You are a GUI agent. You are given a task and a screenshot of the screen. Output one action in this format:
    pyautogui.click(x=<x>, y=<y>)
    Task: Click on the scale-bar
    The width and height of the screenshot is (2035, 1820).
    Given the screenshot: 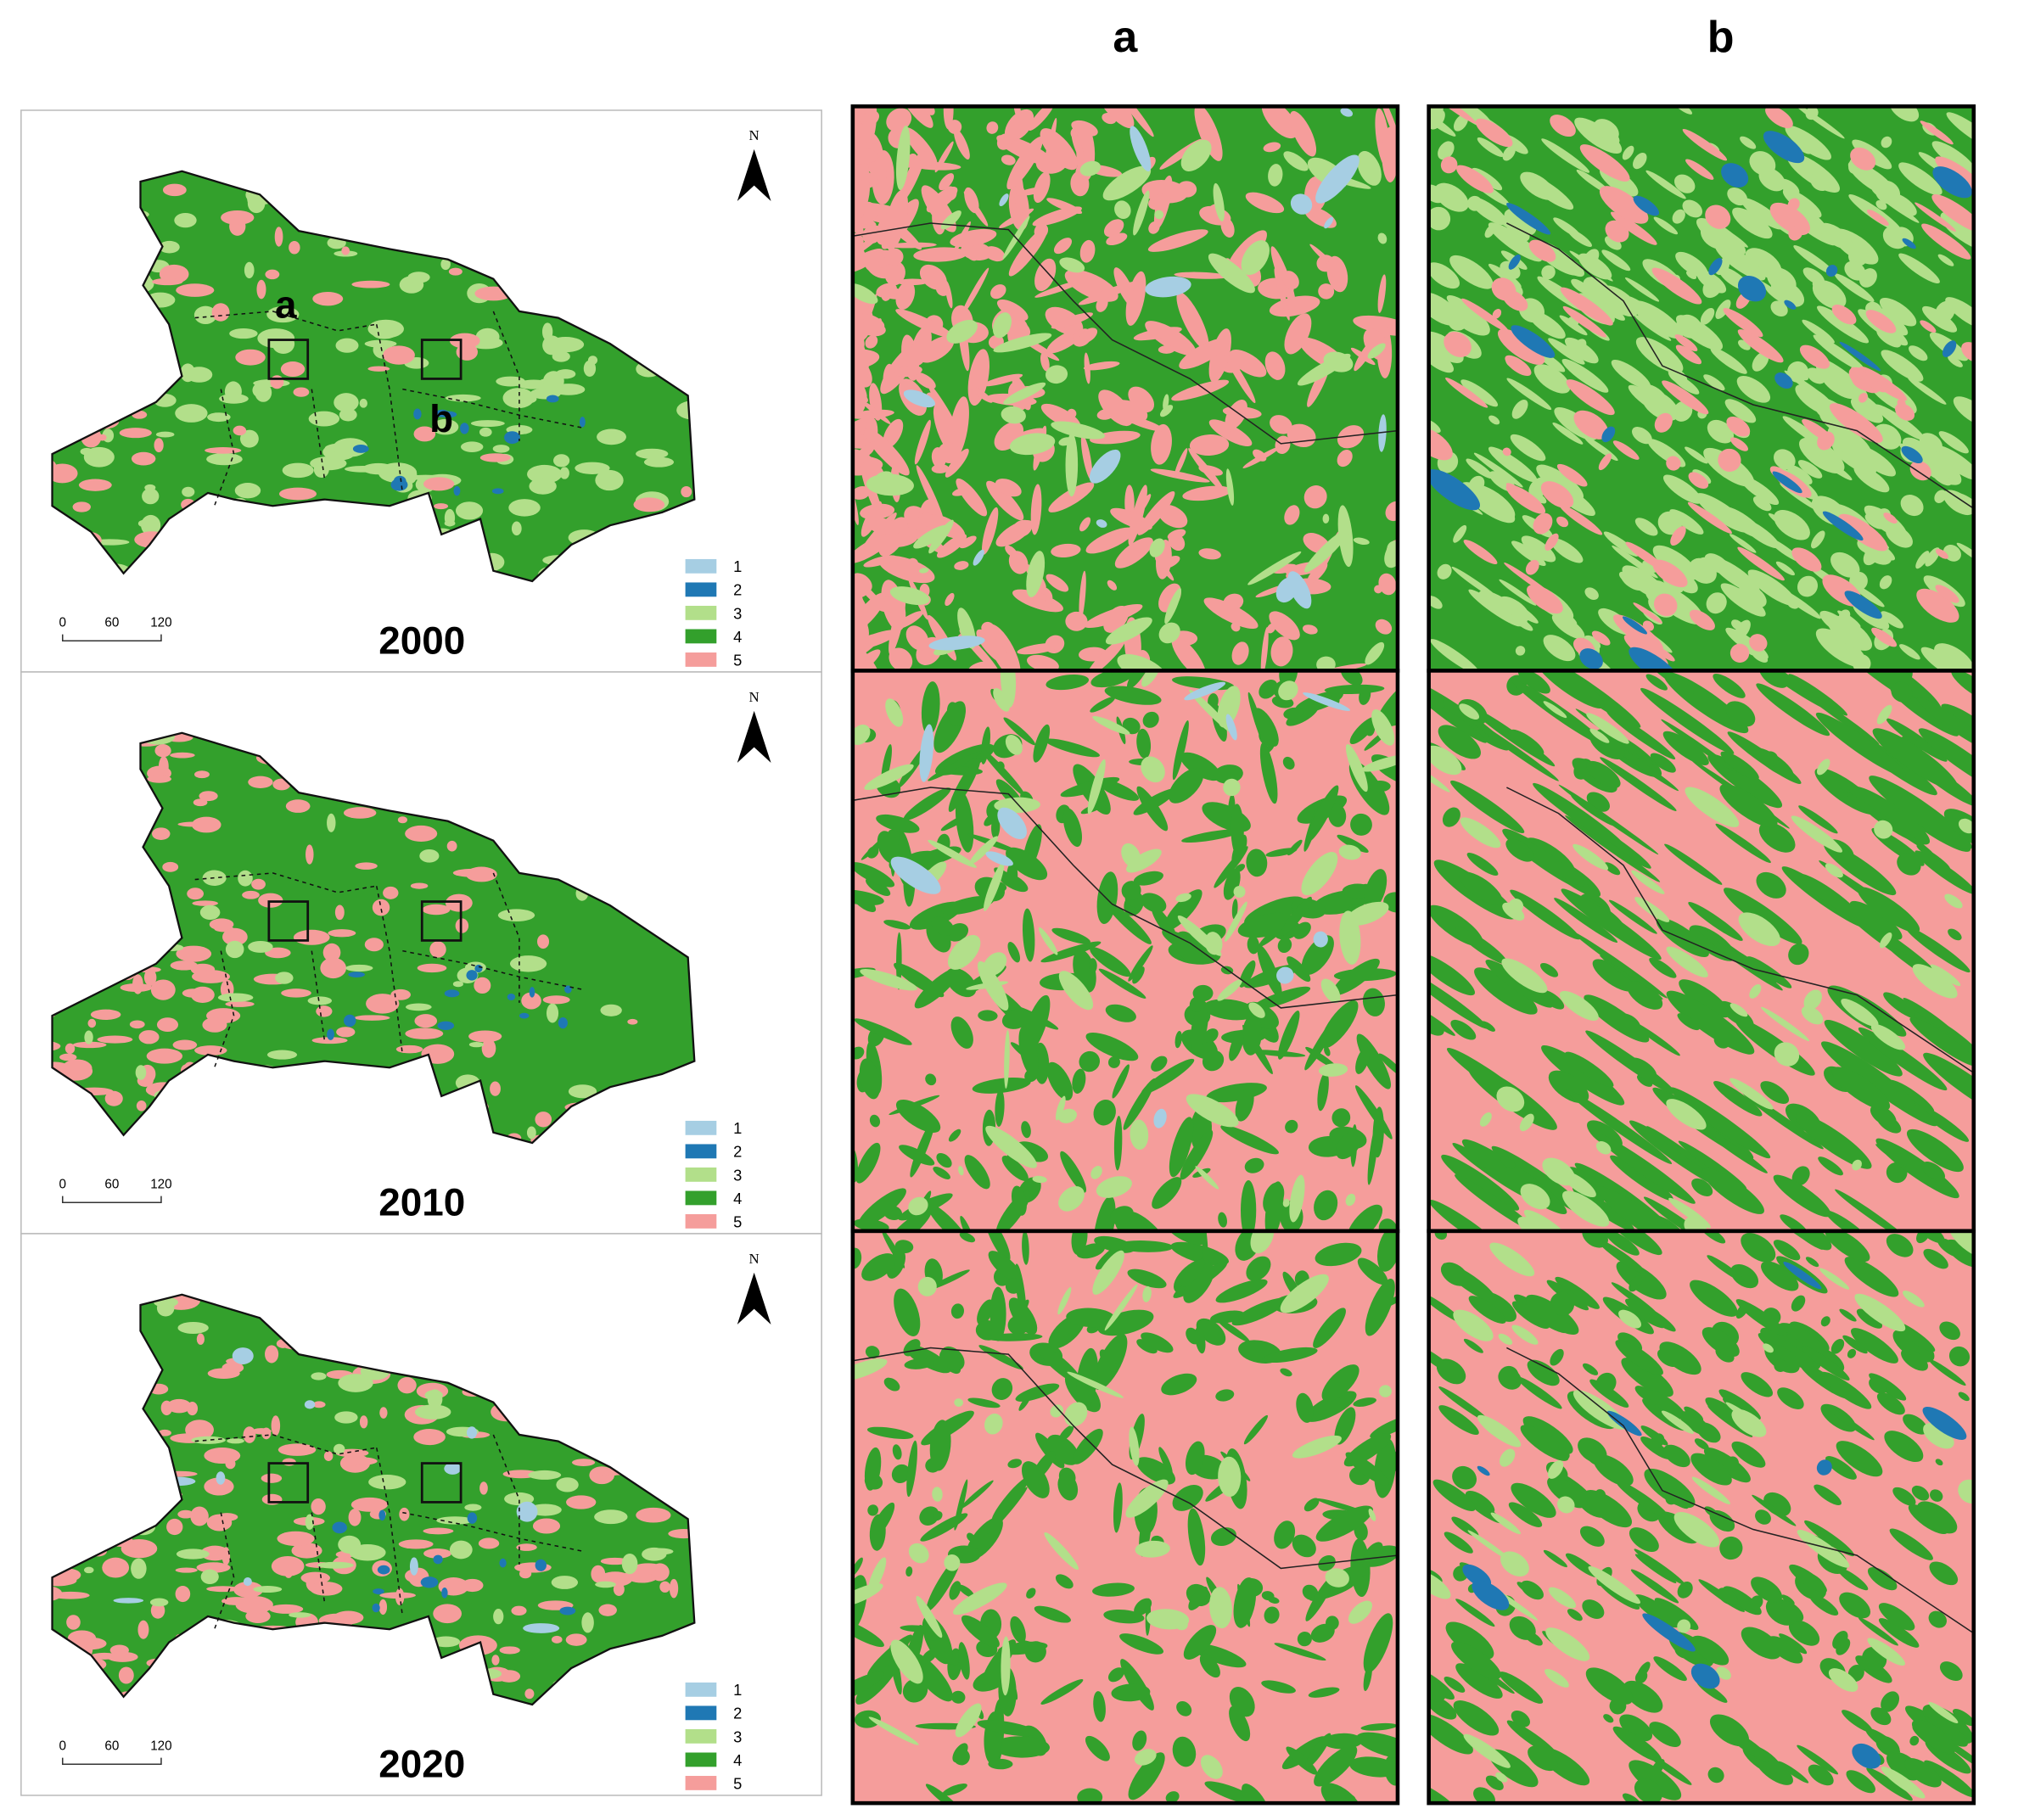 What is the action you would take?
    pyautogui.click(x=111, y=638)
    